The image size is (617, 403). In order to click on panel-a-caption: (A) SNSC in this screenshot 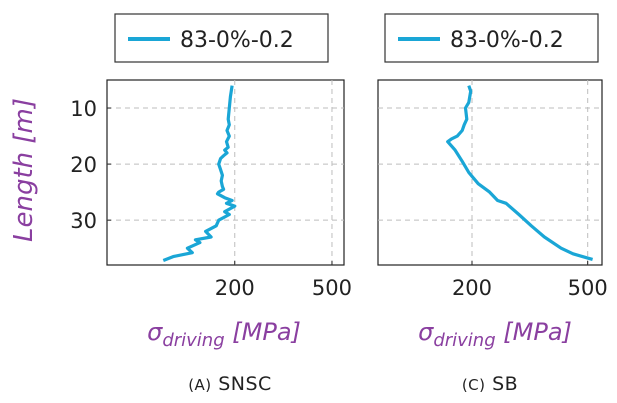, I will do `click(230, 384)`.